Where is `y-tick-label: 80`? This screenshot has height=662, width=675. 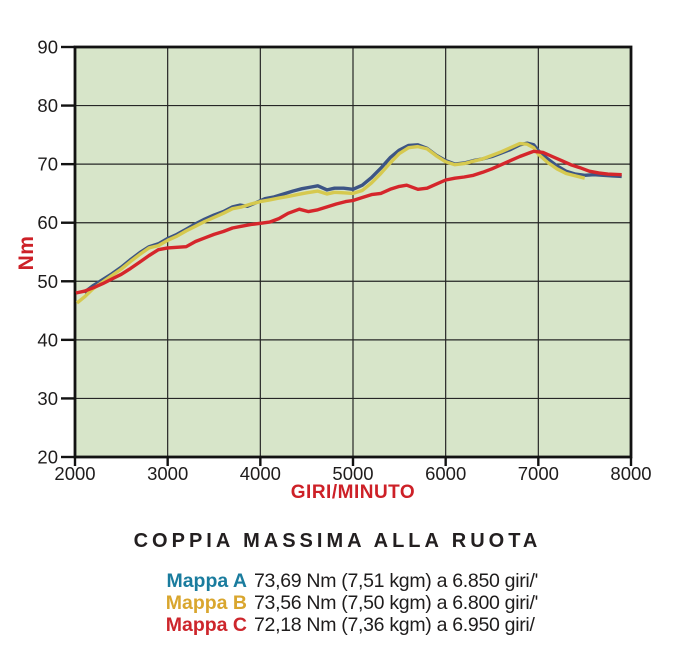
y-tick-label: 80 is located at coordinates (47, 105).